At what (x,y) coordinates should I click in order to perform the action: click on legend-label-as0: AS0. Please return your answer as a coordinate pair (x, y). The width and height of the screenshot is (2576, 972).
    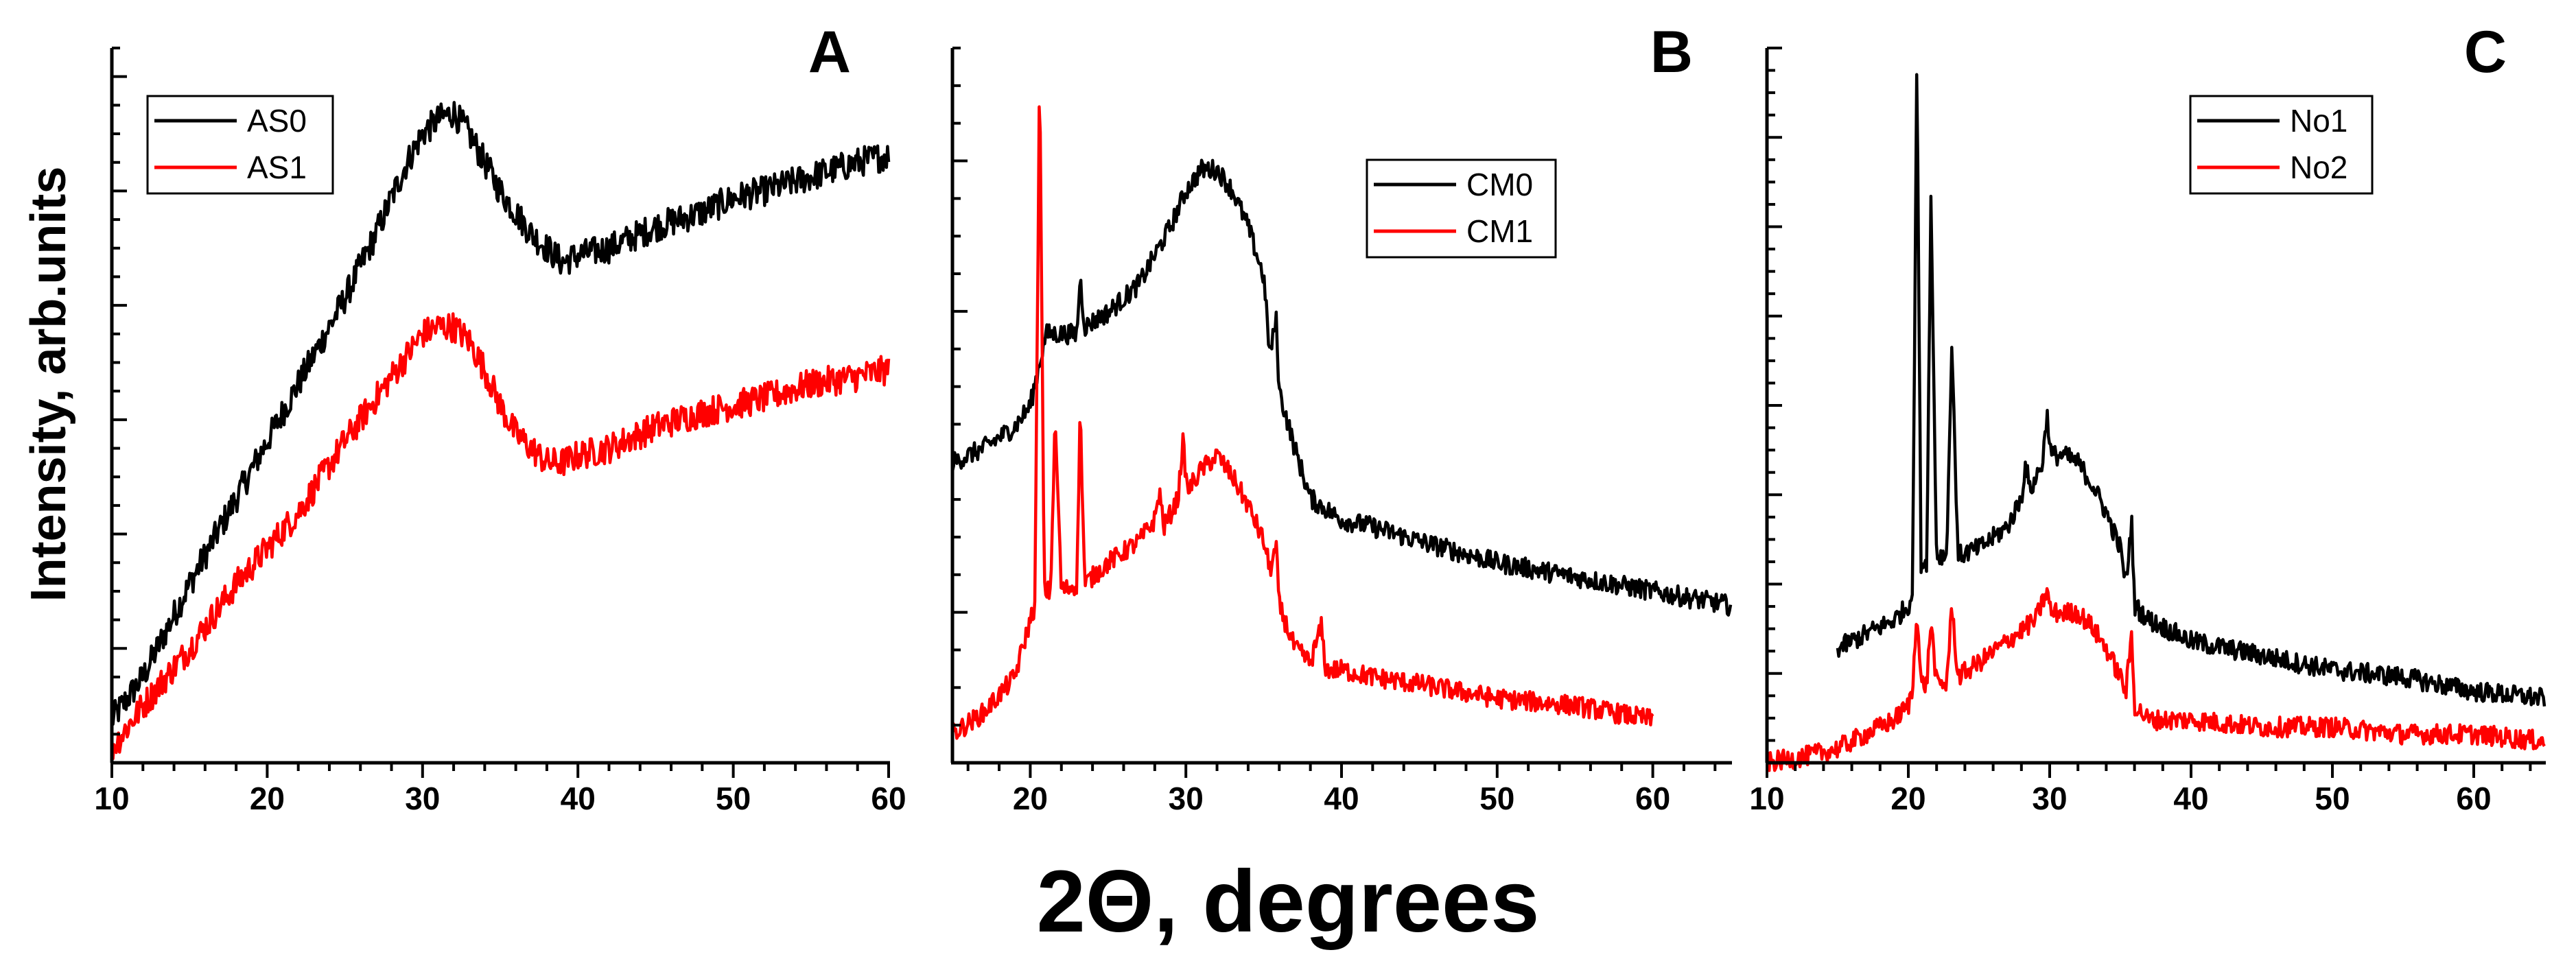
    Looking at the image, I should click on (277, 121).